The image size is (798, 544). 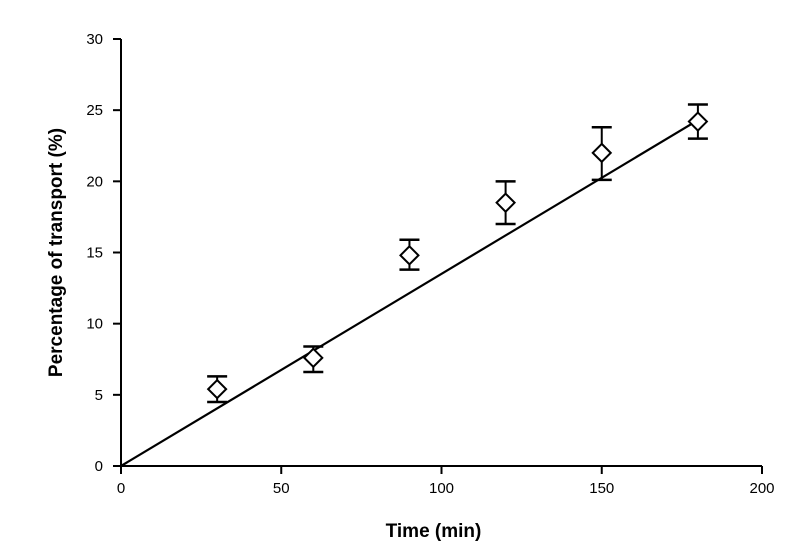 I want to click on x-tick-label: 150, so click(x=601, y=488).